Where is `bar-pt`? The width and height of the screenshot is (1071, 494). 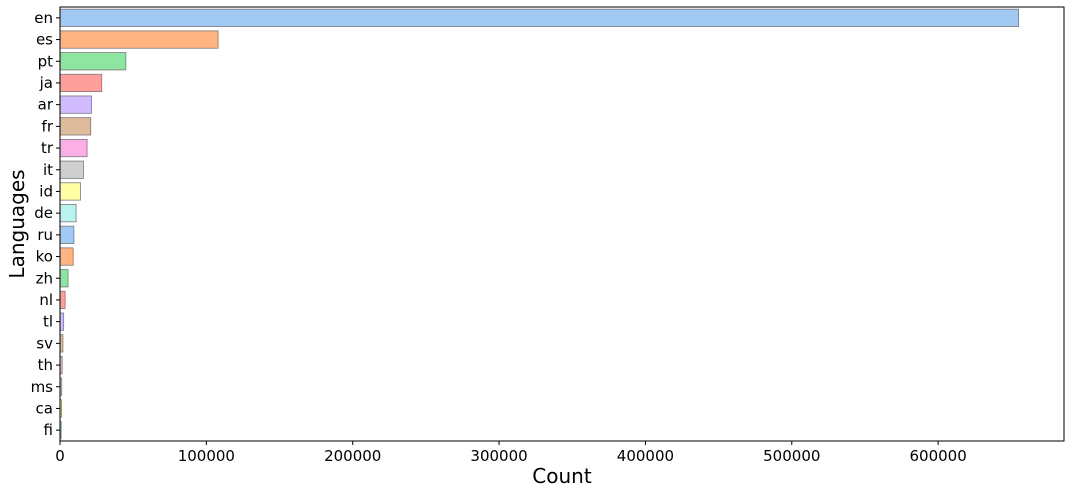
bar-pt is located at coordinates (93, 61).